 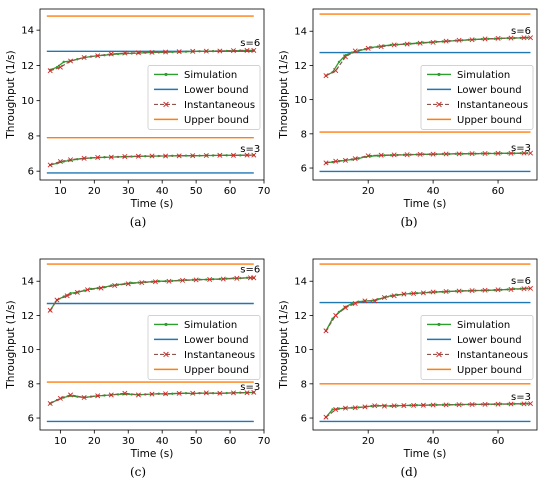 I want to click on panel-caption: (c), so click(x=138, y=472).